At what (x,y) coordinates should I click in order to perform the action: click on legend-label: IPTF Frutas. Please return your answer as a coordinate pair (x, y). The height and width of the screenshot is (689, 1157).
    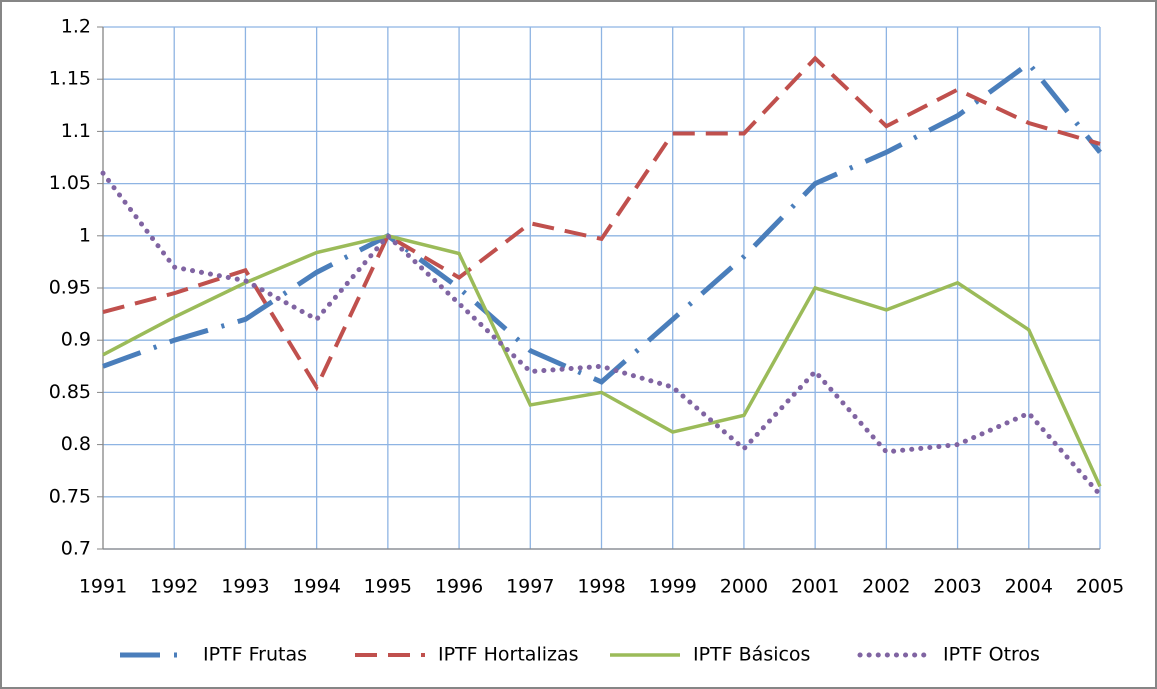
    Looking at the image, I should click on (255, 655).